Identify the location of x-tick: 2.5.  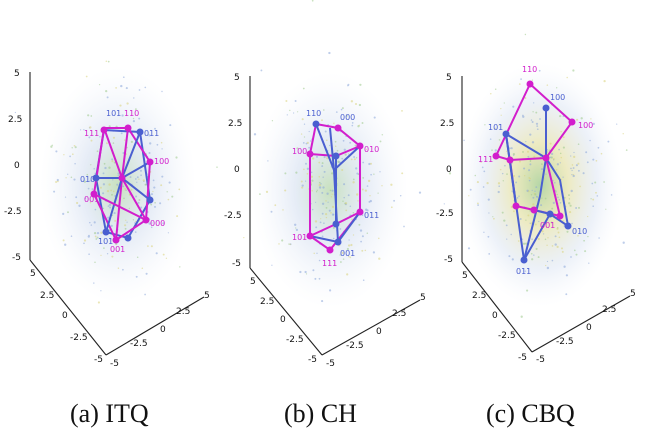
(479, 296).